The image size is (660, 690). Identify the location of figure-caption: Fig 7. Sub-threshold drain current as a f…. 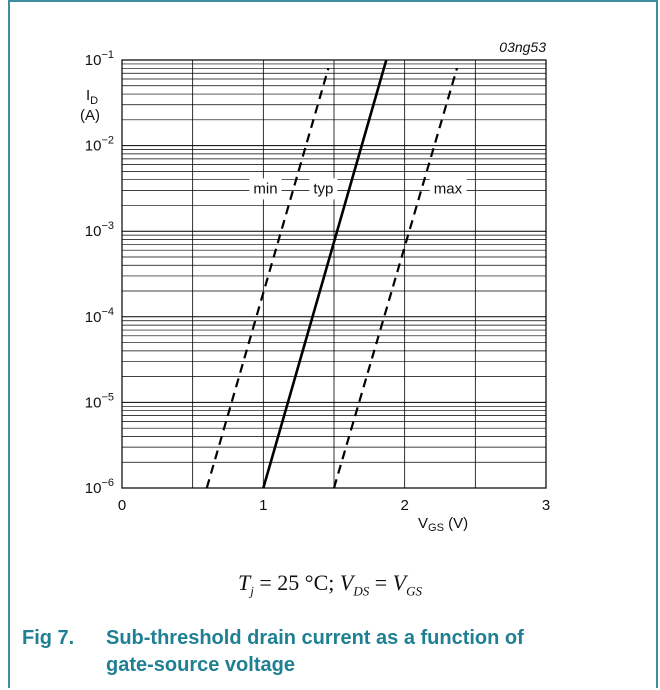
(332, 652).